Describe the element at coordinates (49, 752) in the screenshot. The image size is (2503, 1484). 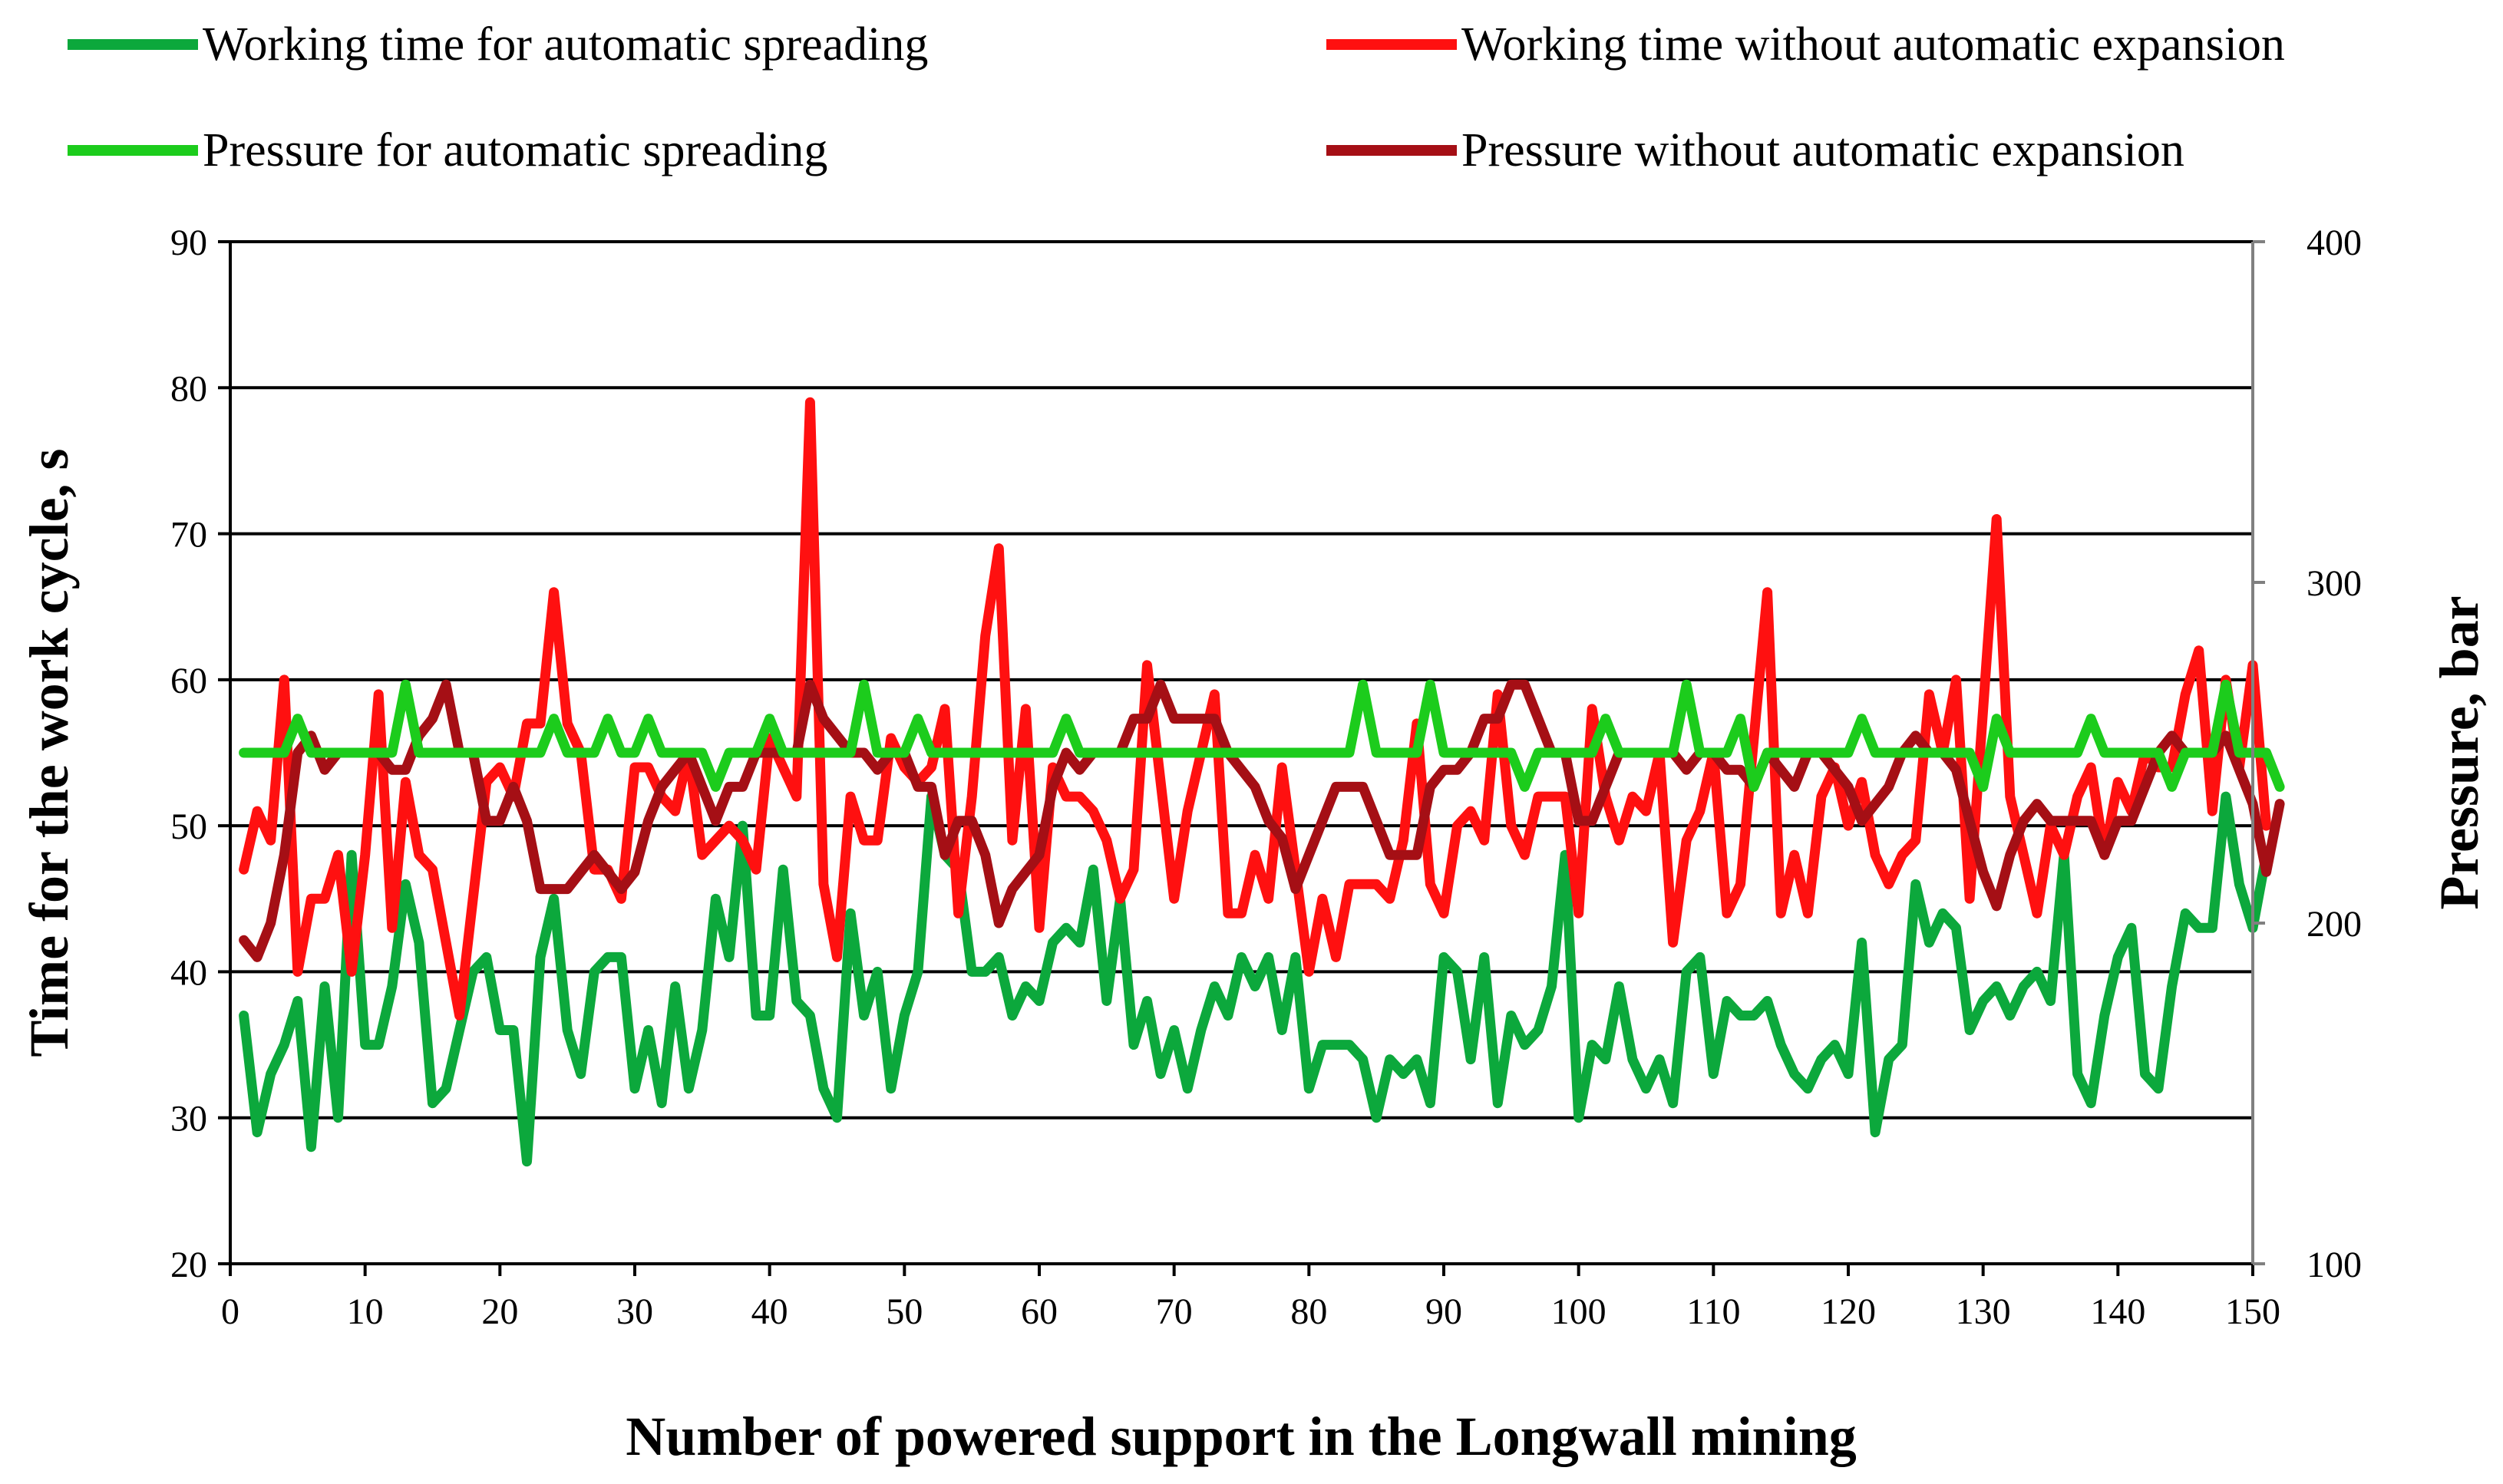
I see `y-axis-left-title: Time for the work cycle, s` at that location.